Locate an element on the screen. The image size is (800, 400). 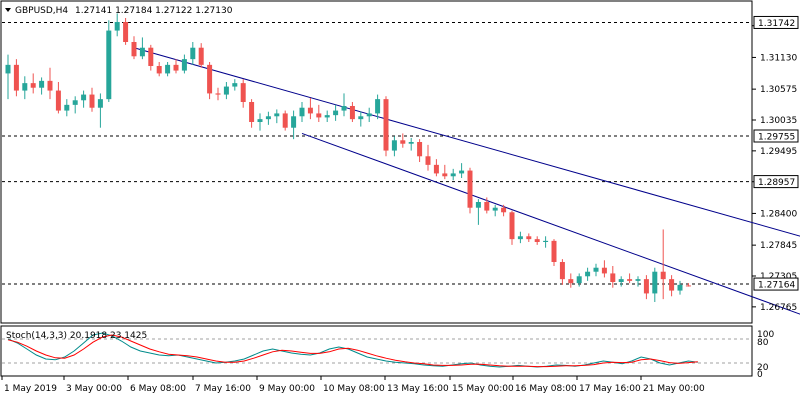
oscillator-label: Stoch(14,3,3) 20.1918 23.1425 is located at coordinates (76, 336).